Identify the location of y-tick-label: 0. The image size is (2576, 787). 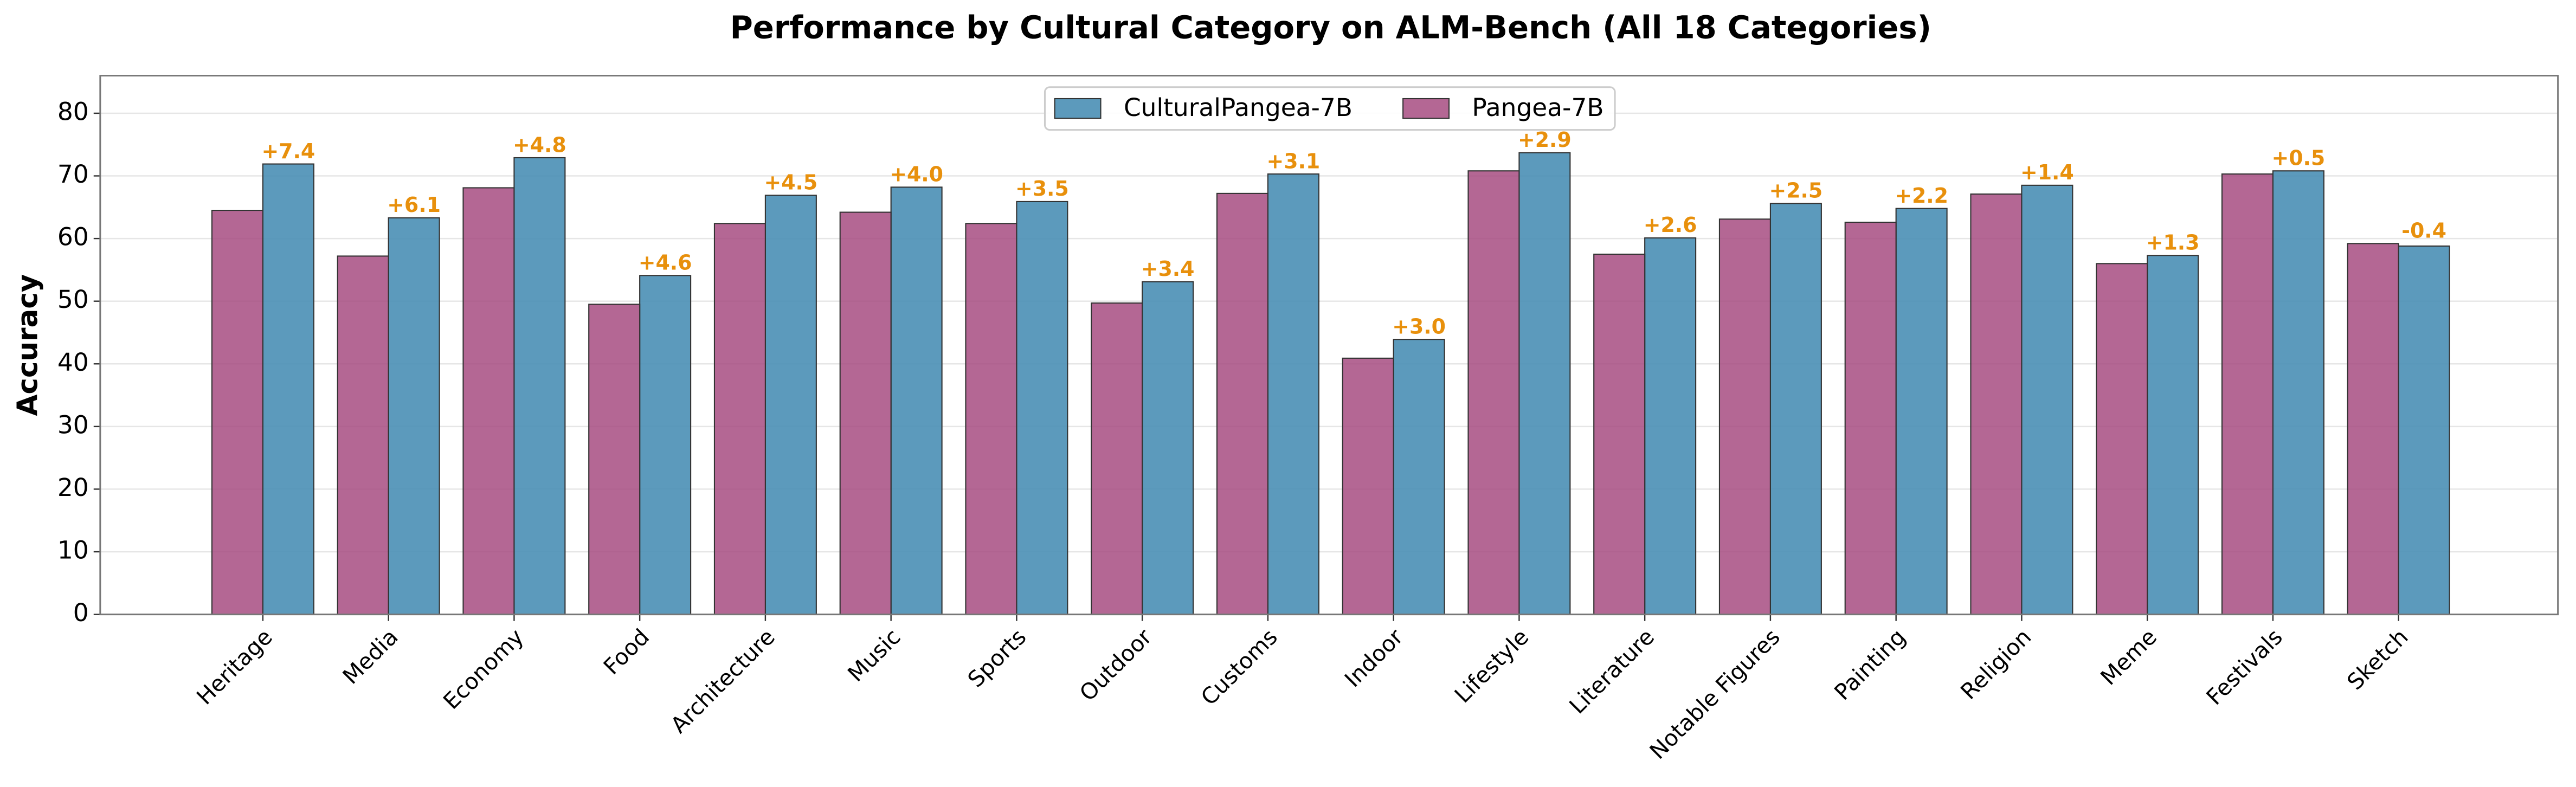
(81, 612).